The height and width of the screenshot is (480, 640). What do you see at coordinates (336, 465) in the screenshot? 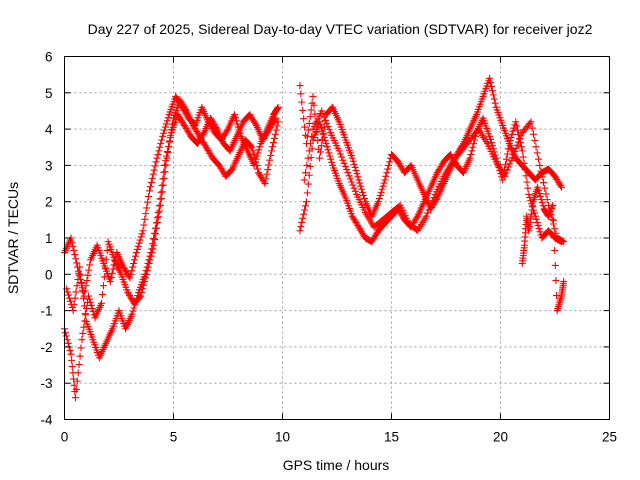
I see `x-axis-label: GPS time / hours` at bounding box center [336, 465].